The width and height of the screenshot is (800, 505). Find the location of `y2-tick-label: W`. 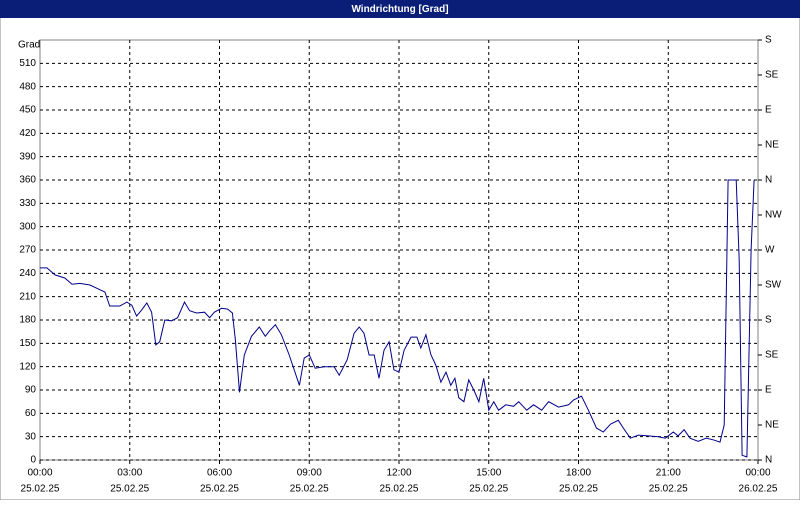

y2-tick-label: W is located at coordinates (770, 250).